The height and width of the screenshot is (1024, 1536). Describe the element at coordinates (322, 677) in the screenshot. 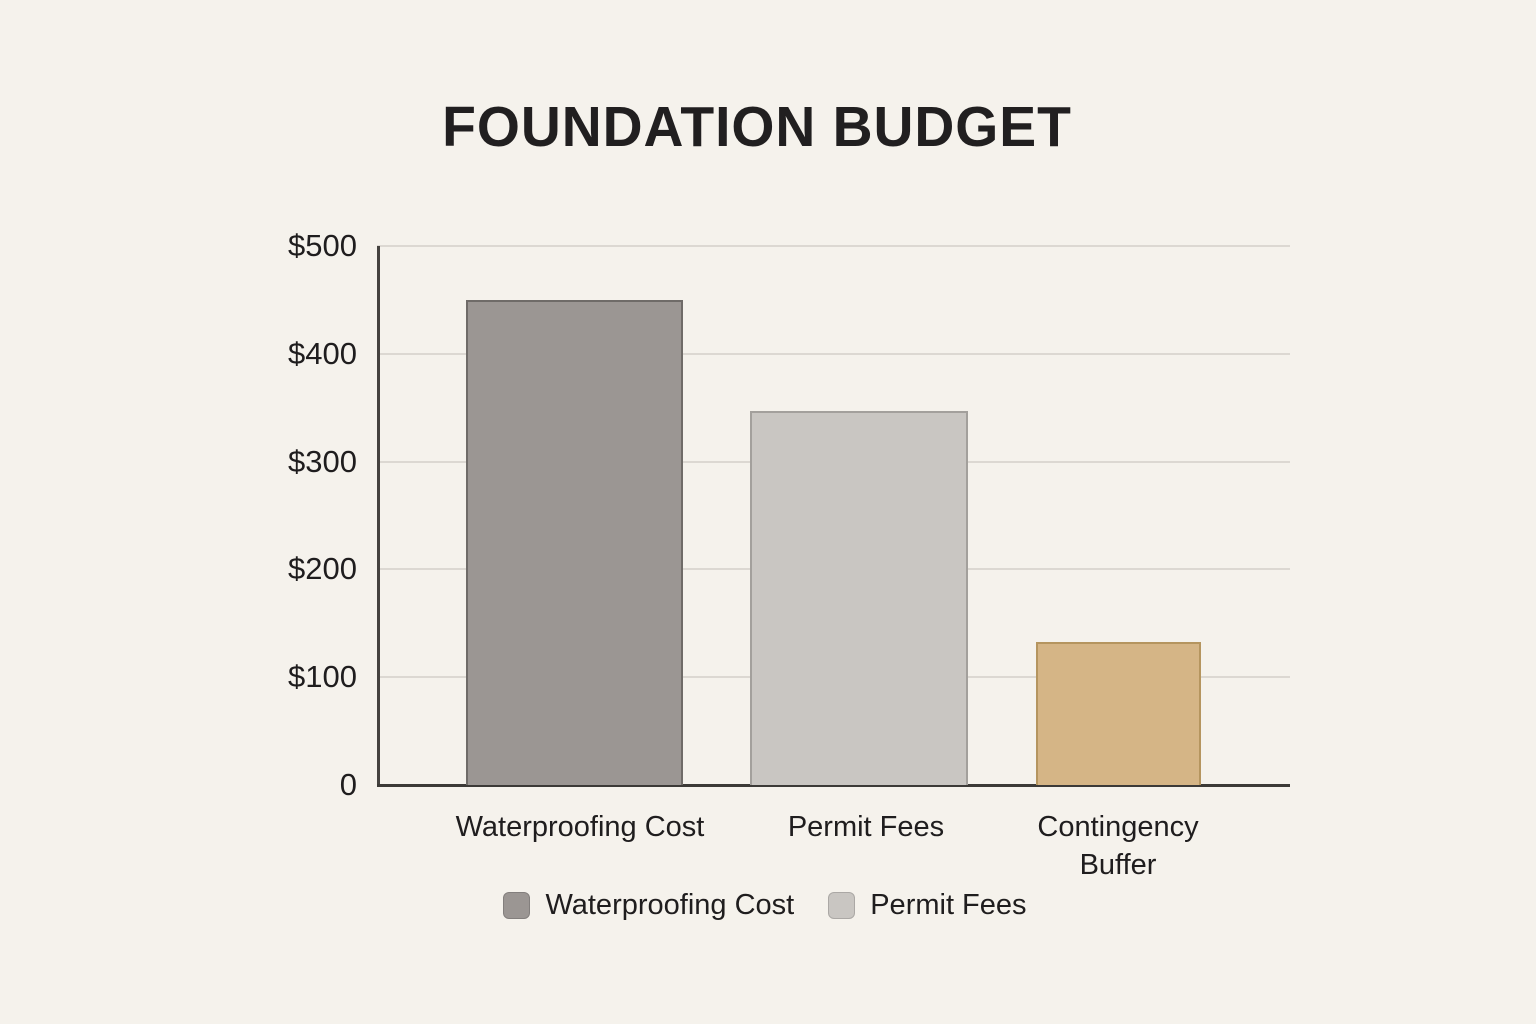

I see `y-tick-label-100: $100` at that location.